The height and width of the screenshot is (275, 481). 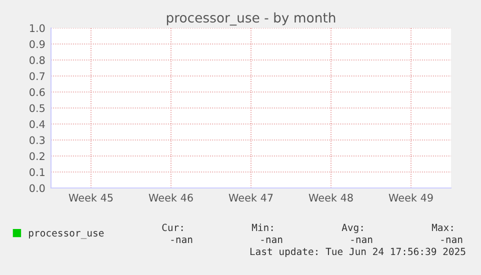 I want to click on text: Avg:, so click(x=352, y=229).